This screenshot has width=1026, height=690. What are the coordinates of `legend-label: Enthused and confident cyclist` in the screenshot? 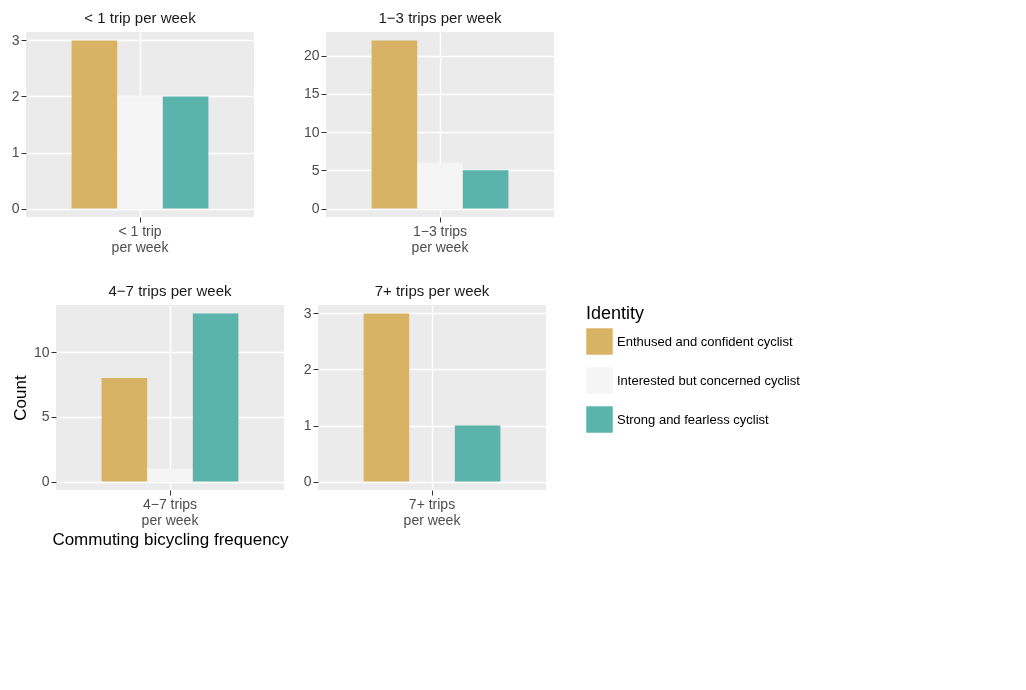 It's located at (705, 341).